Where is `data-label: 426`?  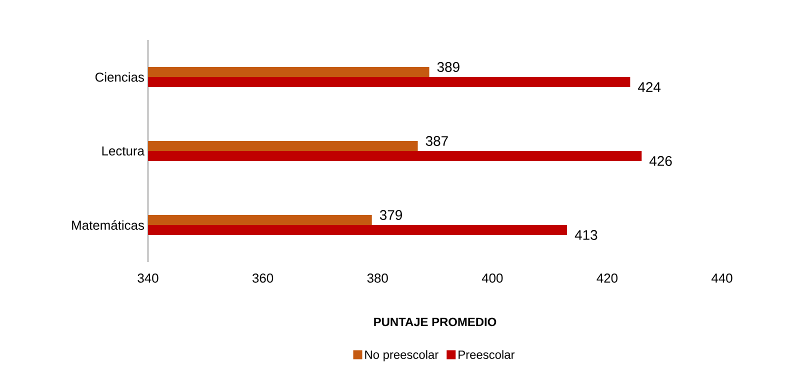 data-label: 426 is located at coordinates (660, 161).